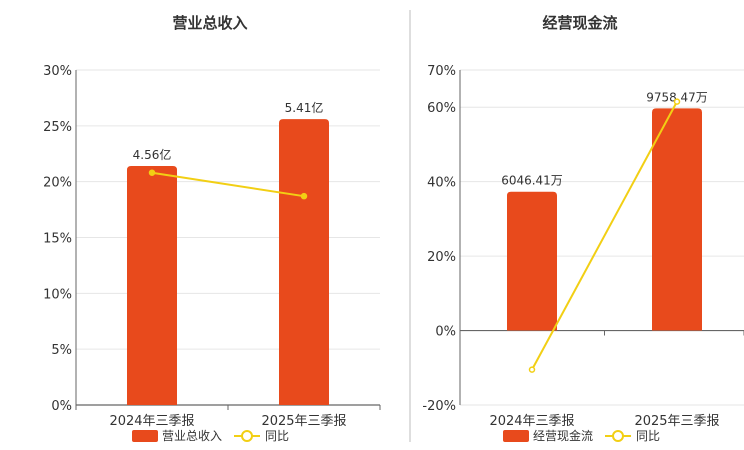  What do you see at coordinates (441, 183) in the screenshot?
I see `y-tick-label: 40%` at bounding box center [441, 183].